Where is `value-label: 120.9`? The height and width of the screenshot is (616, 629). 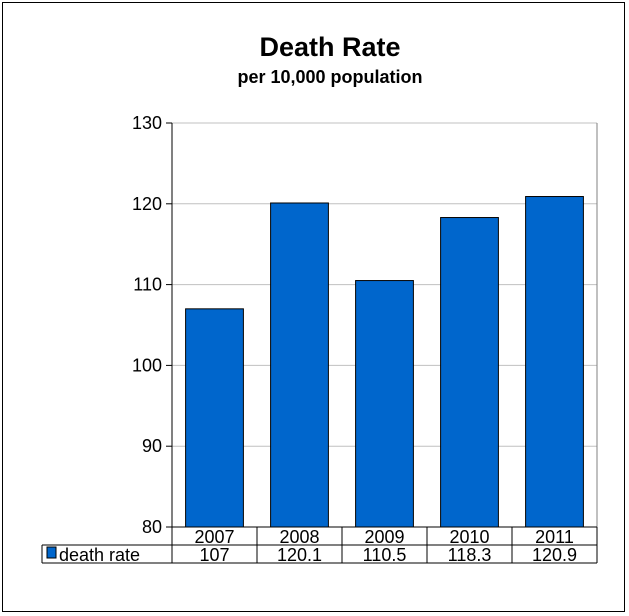 value-label: 120.9 is located at coordinates (554, 555).